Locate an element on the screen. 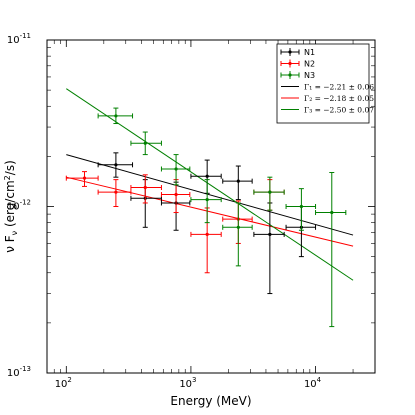 The width and height of the screenshot is (415, 415). y-tick-label: 10-13 is located at coordinates (19, 372).